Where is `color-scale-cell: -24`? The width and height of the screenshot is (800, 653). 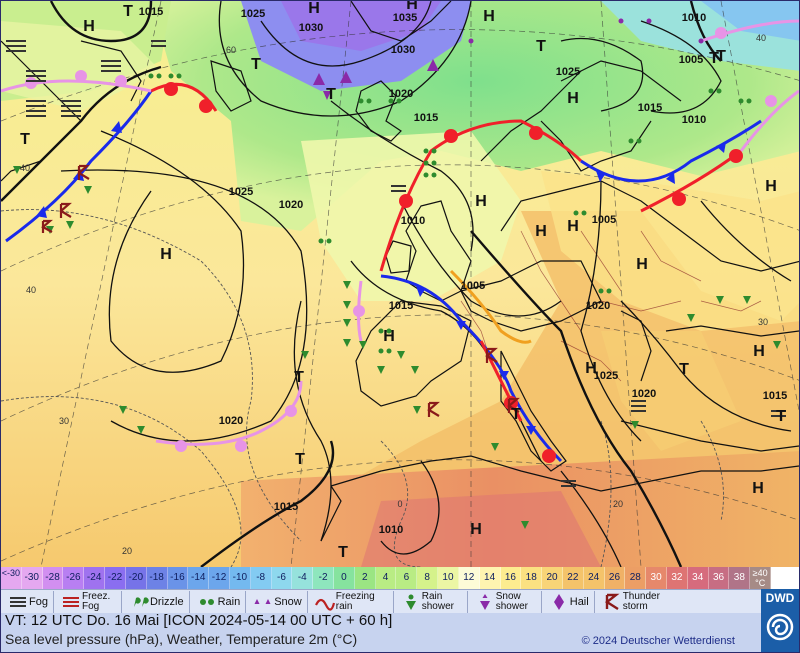 color-scale-cell: -24 is located at coordinates (95, 578).